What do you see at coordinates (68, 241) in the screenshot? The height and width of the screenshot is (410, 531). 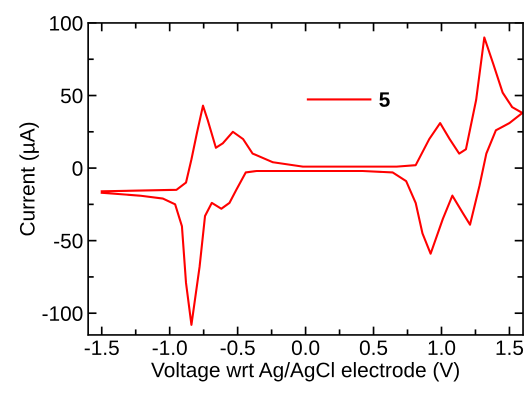 I see `y-tick-label: -50` at bounding box center [68, 241].